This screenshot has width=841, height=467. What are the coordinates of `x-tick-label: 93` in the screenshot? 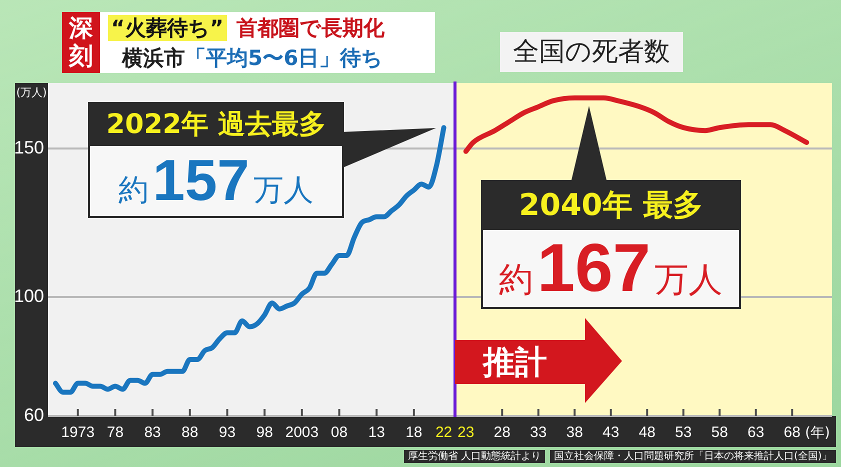 It's located at (227, 433).